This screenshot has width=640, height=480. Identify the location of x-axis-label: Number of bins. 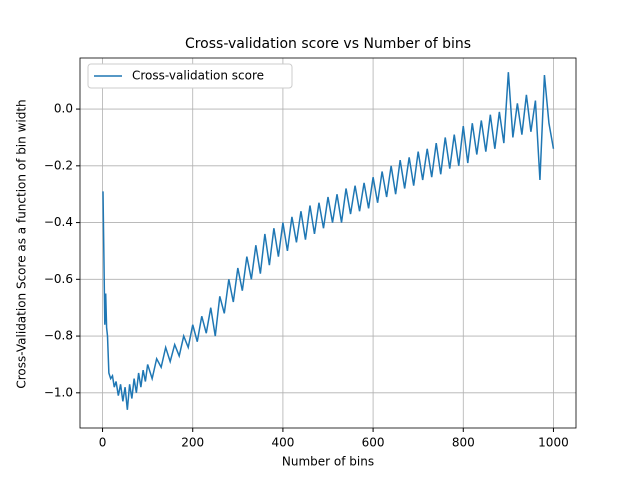
(328, 462).